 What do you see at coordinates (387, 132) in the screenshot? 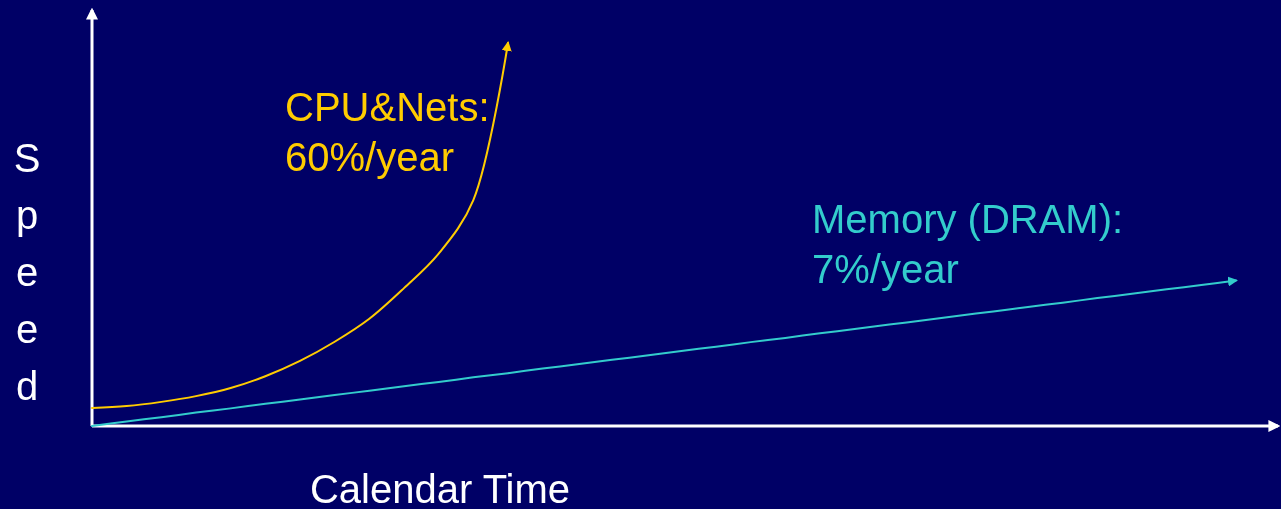
I see `series-label: CPU&Nets: 60%/year` at bounding box center [387, 132].